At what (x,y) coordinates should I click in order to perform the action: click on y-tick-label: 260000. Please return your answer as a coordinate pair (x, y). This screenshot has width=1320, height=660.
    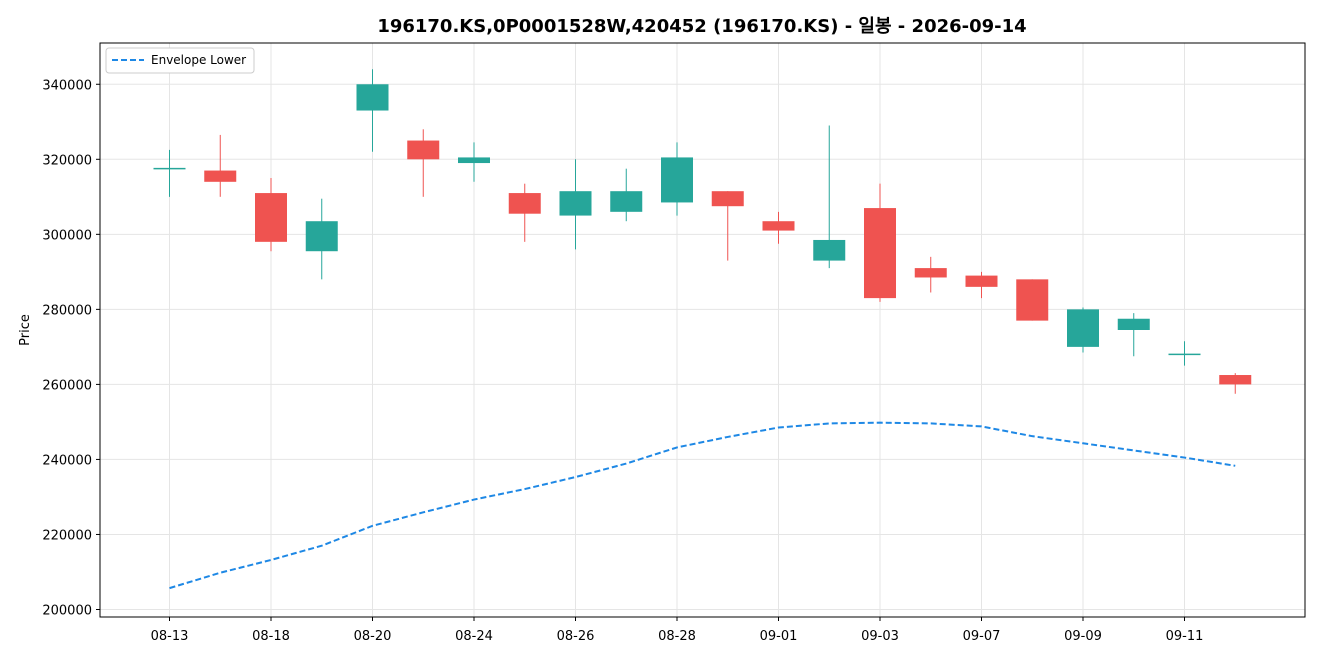
    Looking at the image, I should click on (67, 385).